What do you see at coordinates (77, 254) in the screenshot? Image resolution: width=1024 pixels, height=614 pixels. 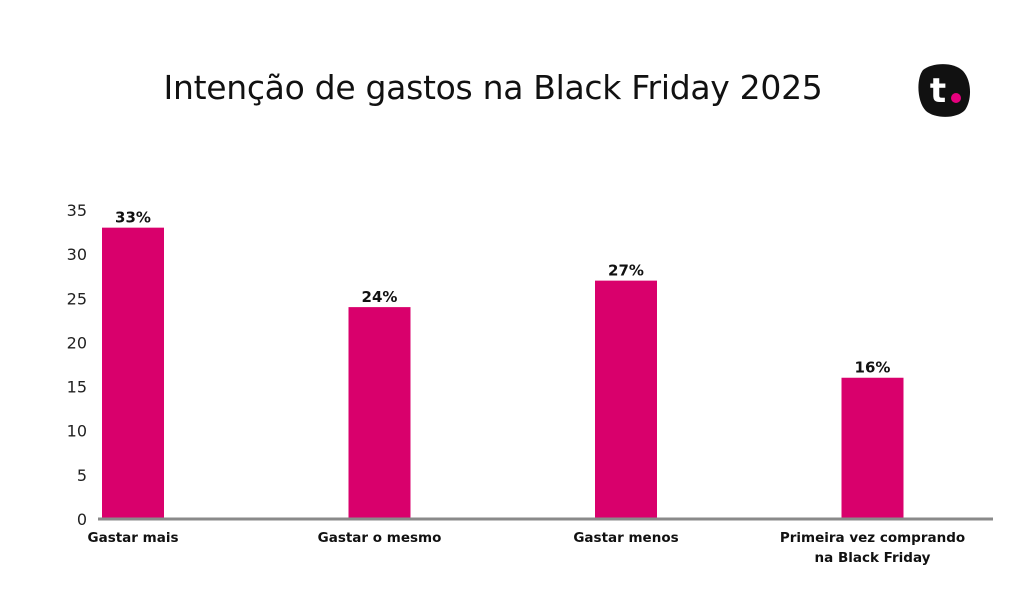 I see `y-tick-label: 30` at bounding box center [77, 254].